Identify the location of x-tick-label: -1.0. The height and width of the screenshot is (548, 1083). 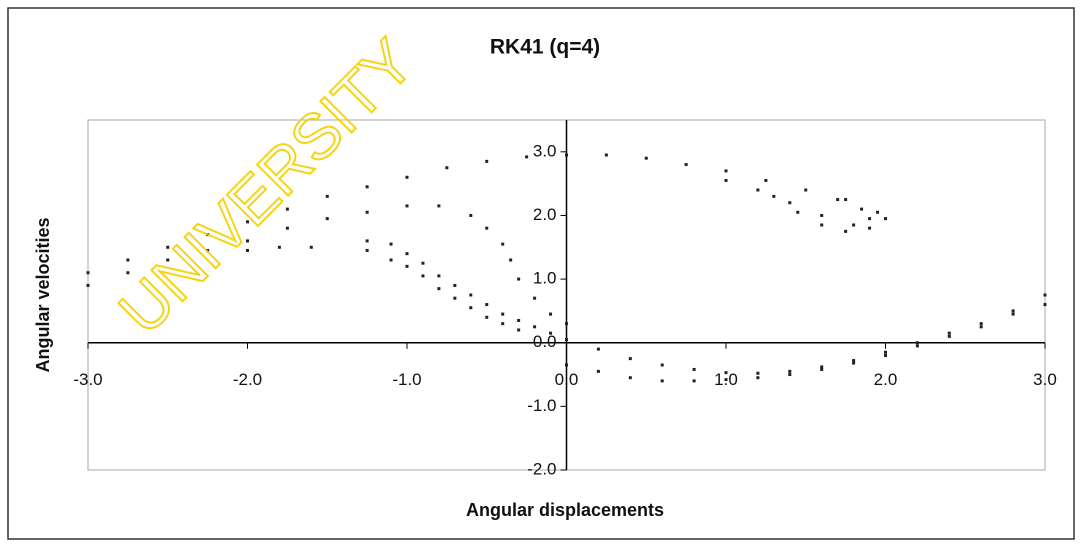
(406, 379).